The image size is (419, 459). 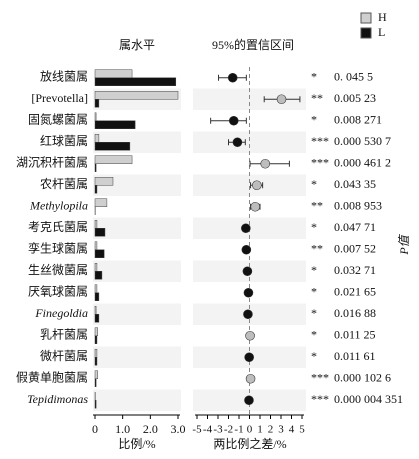 I want to click on category-label: 农杆菌属, so click(x=64, y=184).